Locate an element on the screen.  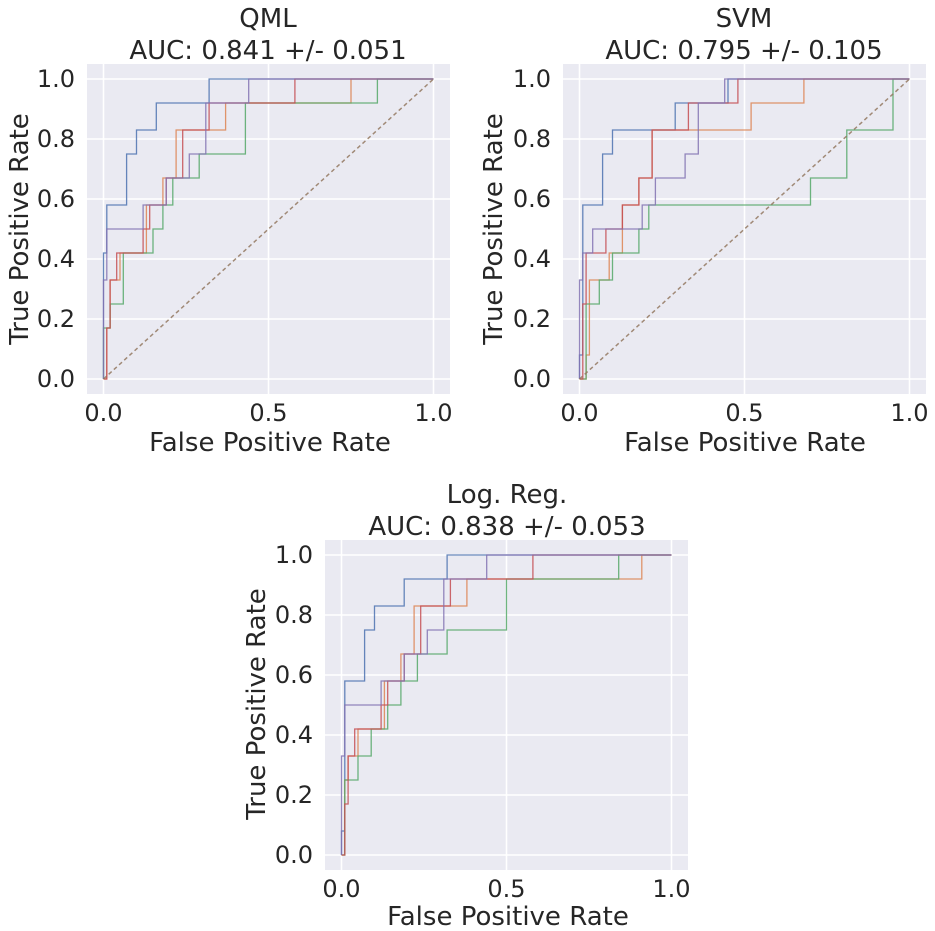
chart-title: SVM is located at coordinates (744, 19).